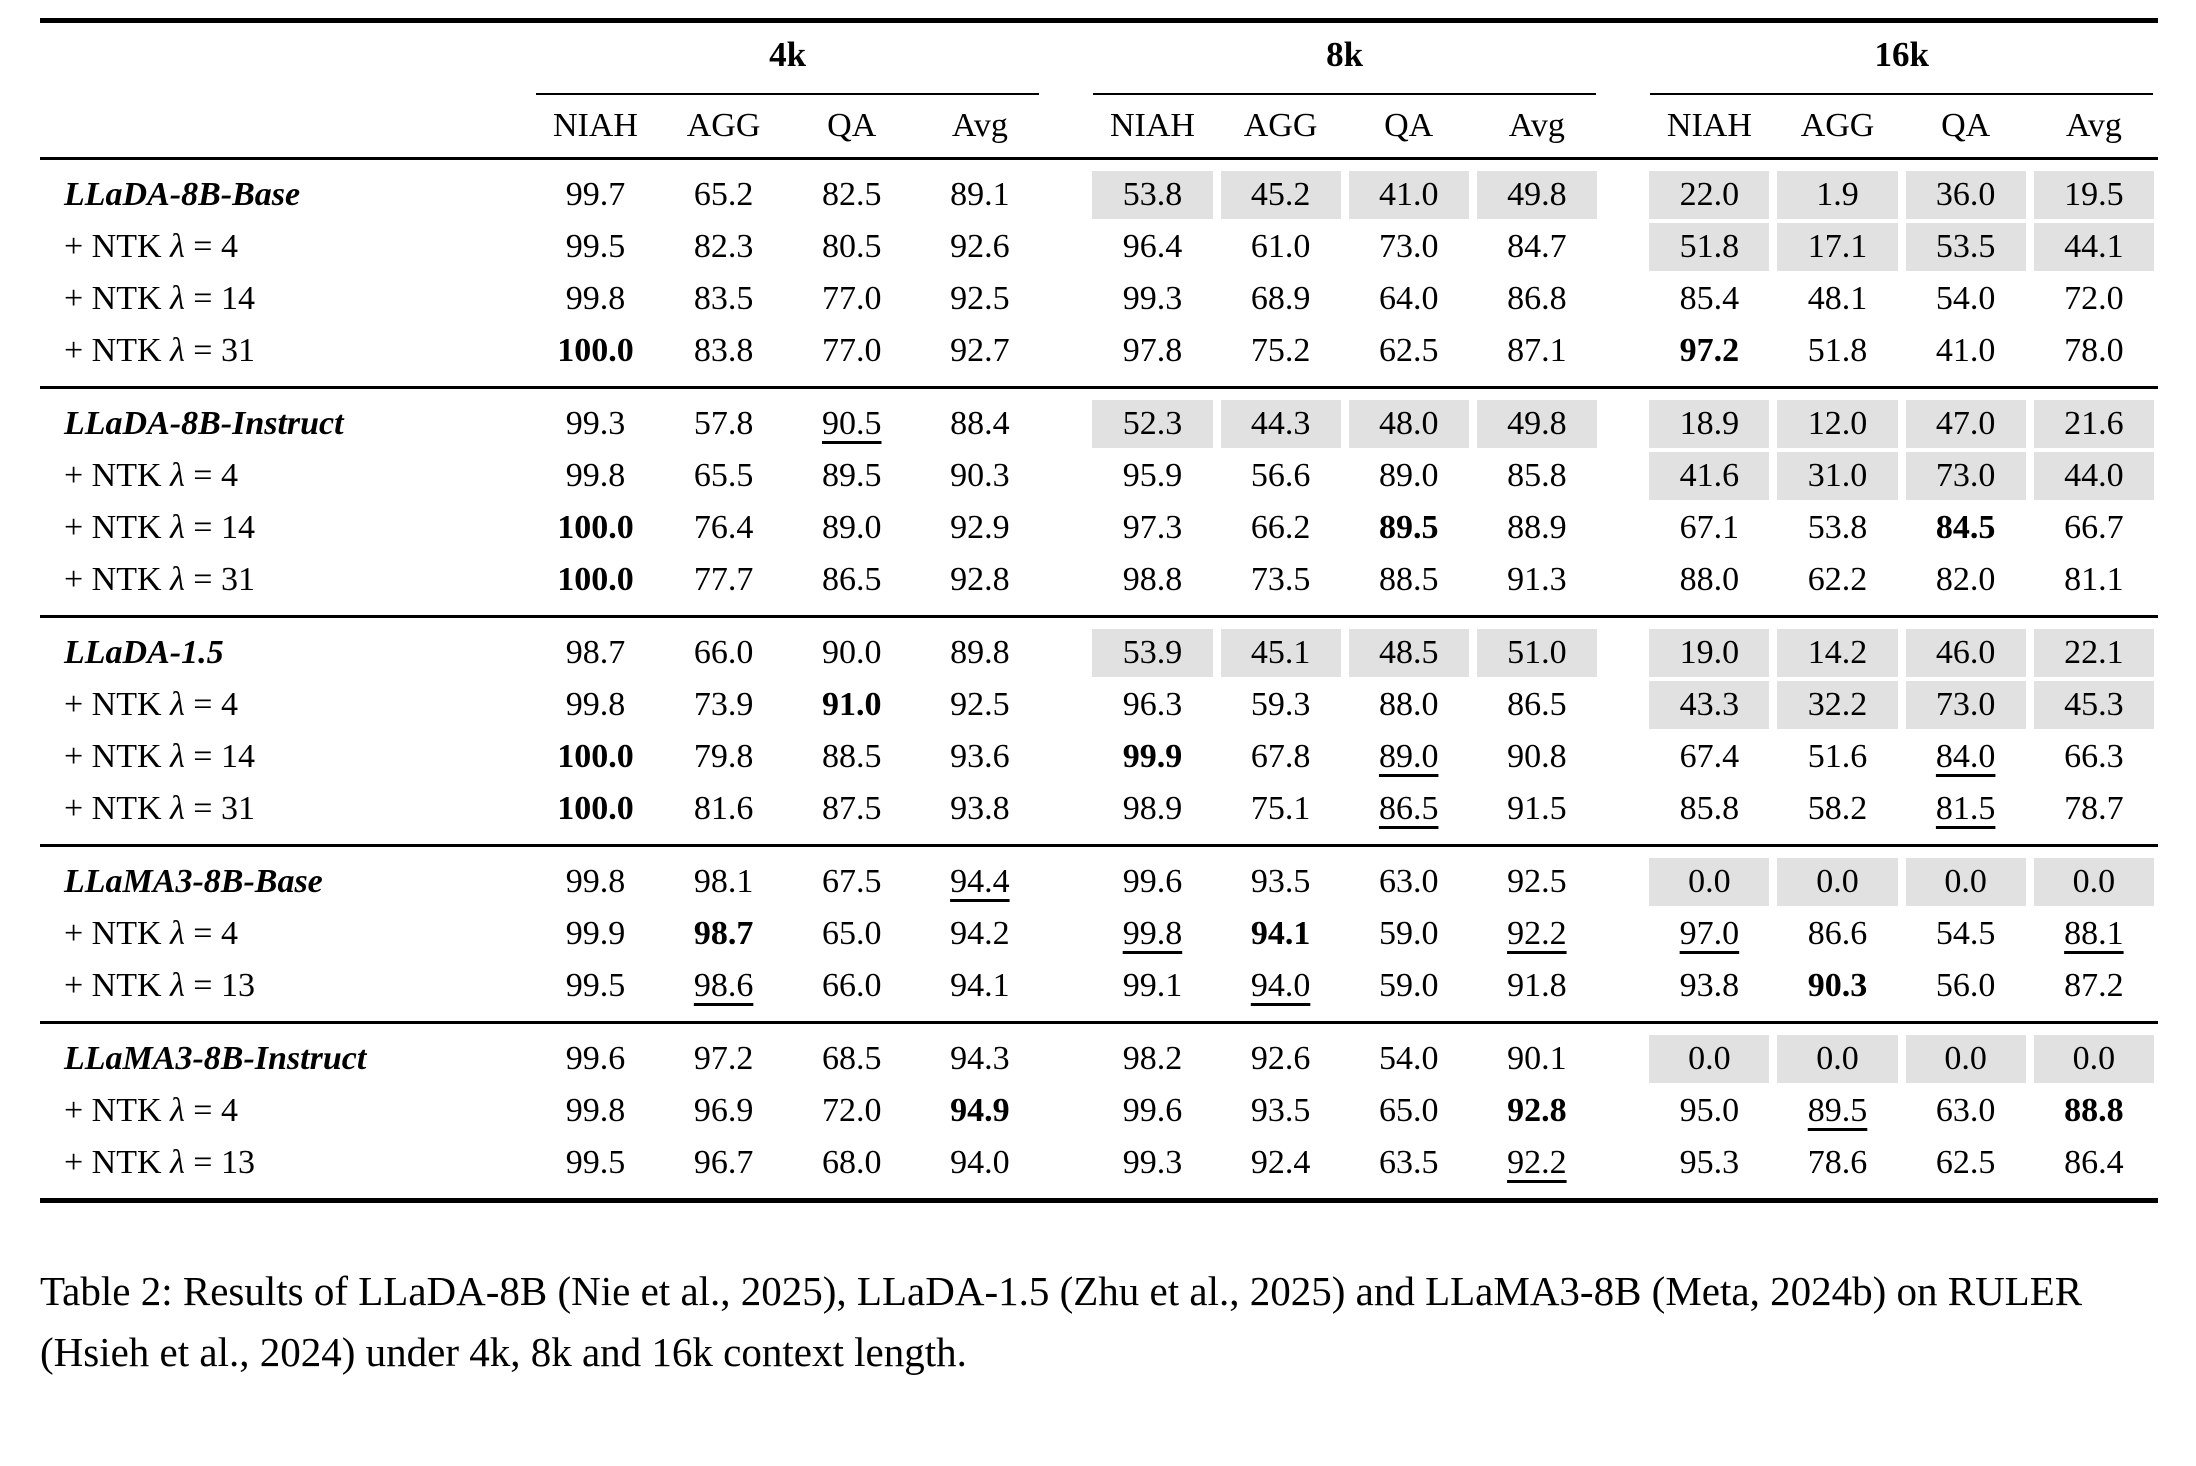 Image resolution: width=2196 pixels, height=1466 pixels. What do you see at coordinates (1709, 1110) in the screenshot?
I see `metric-value: 95.0` at bounding box center [1709, 1110].